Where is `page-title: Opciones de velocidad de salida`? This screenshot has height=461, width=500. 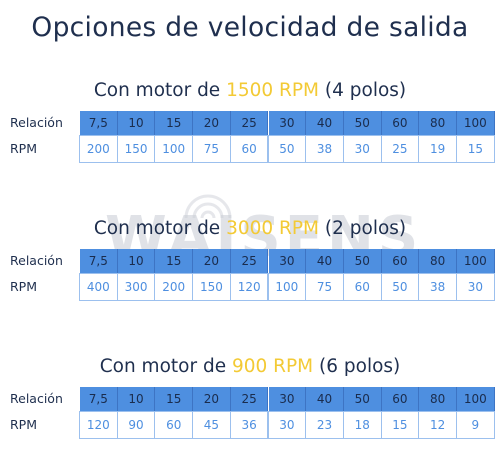 page-title: Opciones de velocidad de salida is located at coordinates (250, 27).